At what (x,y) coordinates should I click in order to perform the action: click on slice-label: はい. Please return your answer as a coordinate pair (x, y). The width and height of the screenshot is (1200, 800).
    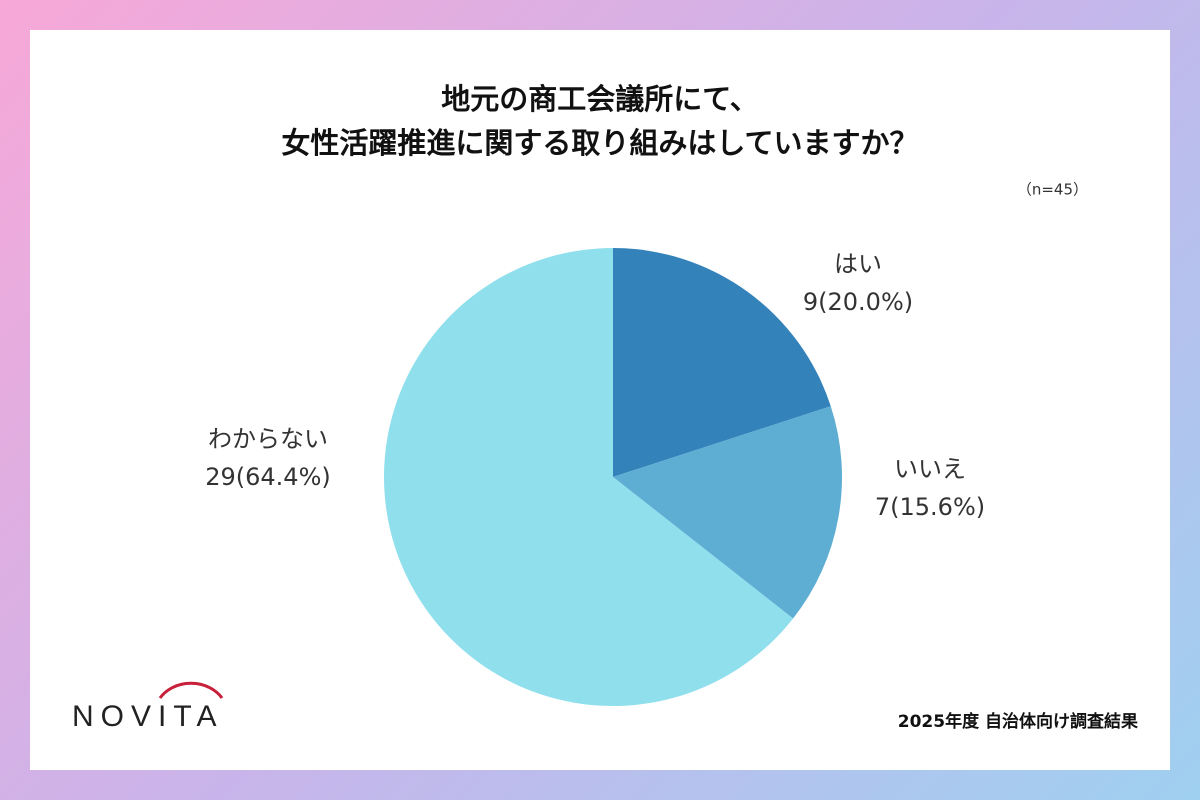
    Looking at the image, I should click on (858, 264).